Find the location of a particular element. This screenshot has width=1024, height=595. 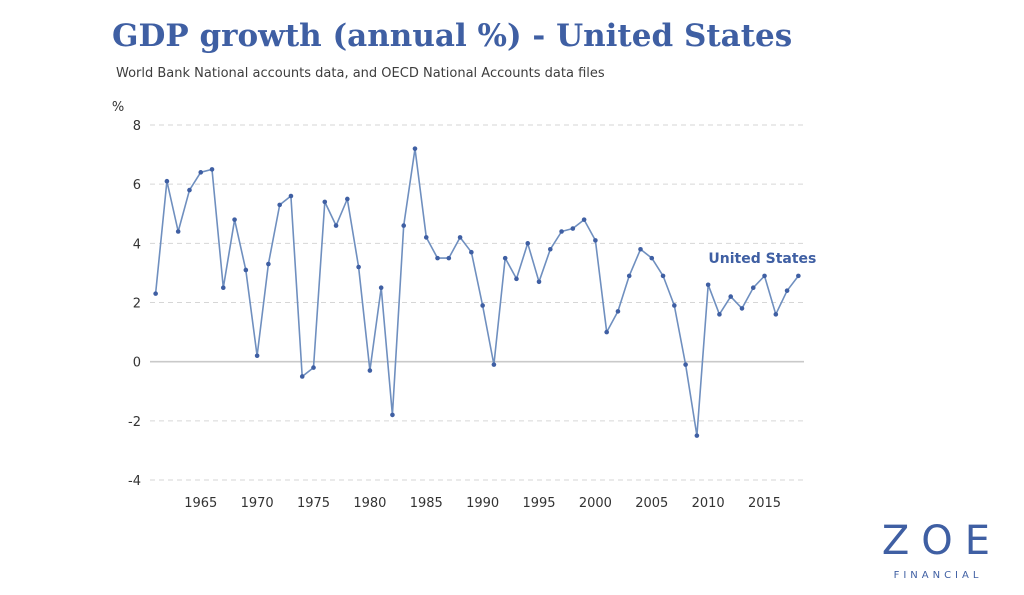

y-axis-ticks: -4 -2 0 2 4 6 8 is located at coordinates (134, 304).